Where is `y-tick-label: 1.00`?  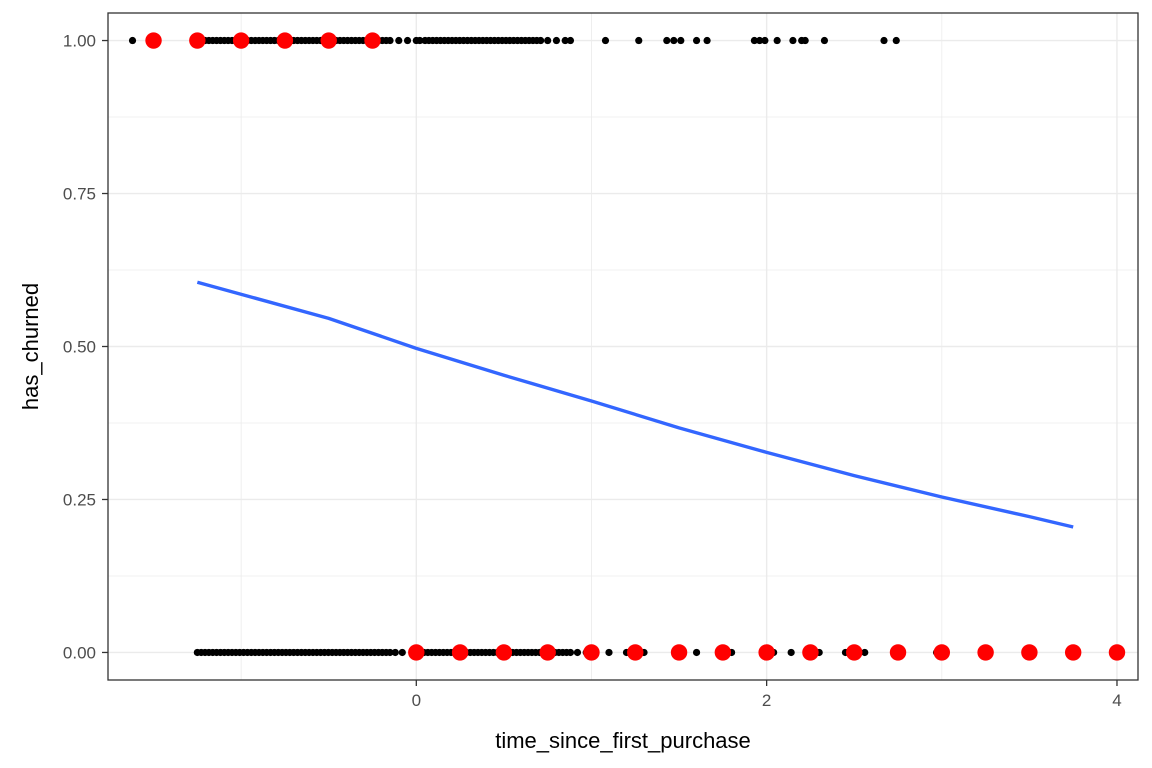 y-tick-label: 1.00 is located at coordinates (79, 41).